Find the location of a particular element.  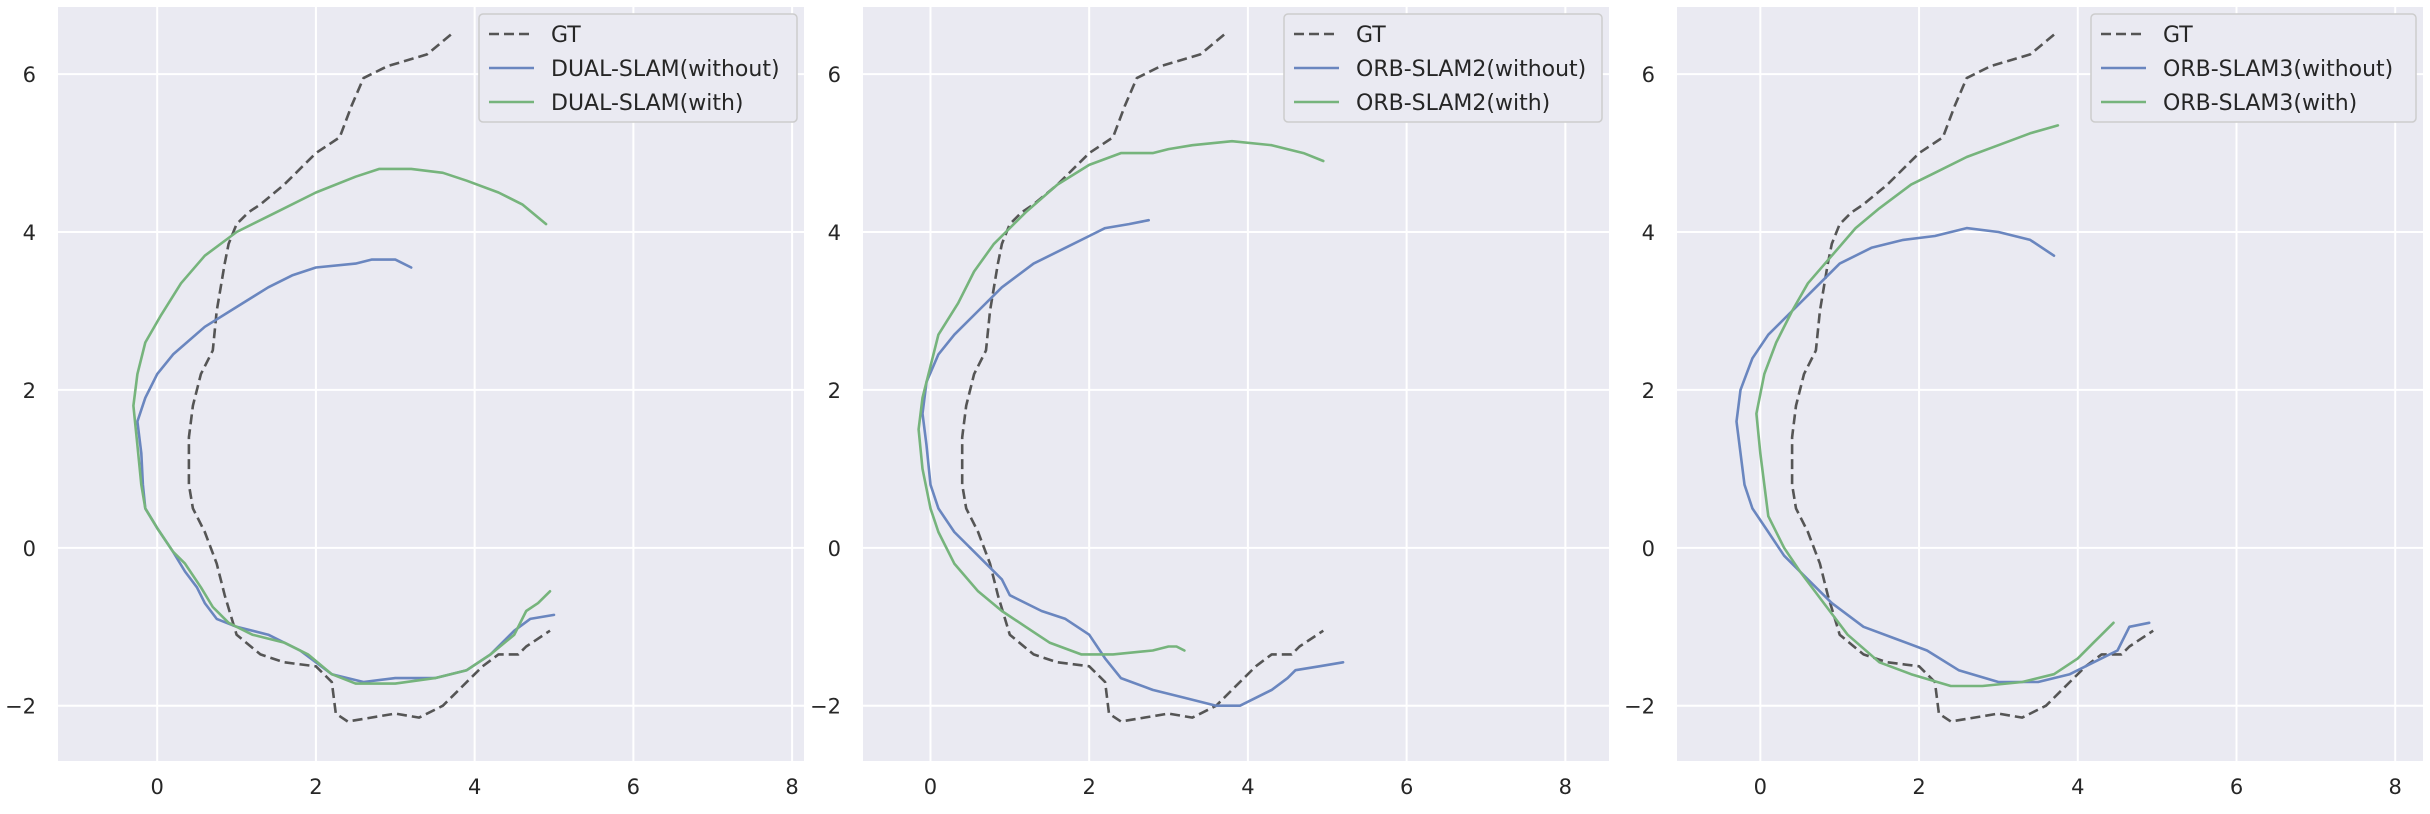

series-line-dual-slam-with- is located at coordinates (342, 426).